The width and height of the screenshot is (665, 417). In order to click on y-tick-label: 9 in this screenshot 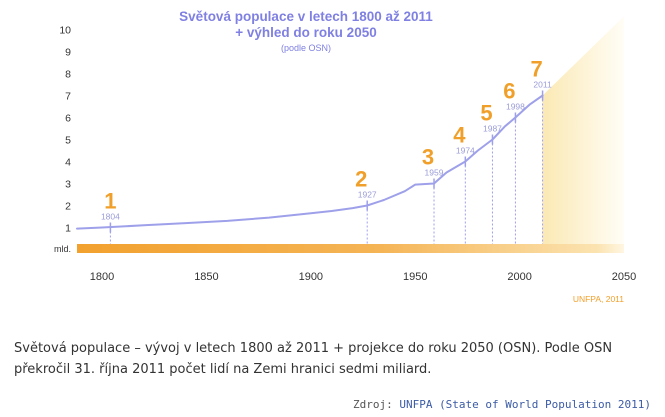, I will do `click(68, 53)`.